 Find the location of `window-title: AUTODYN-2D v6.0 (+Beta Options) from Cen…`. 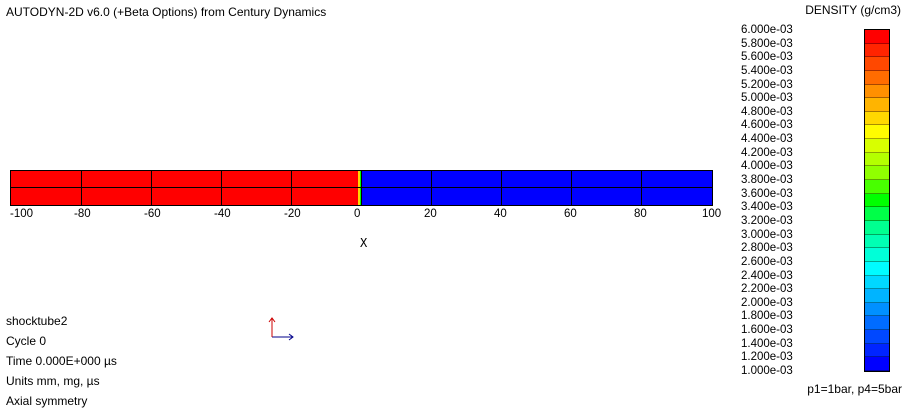

window-title: AUTODYN-2D v6.0 (+Beta Options) from Cen… is located at coordinates (166, 12).